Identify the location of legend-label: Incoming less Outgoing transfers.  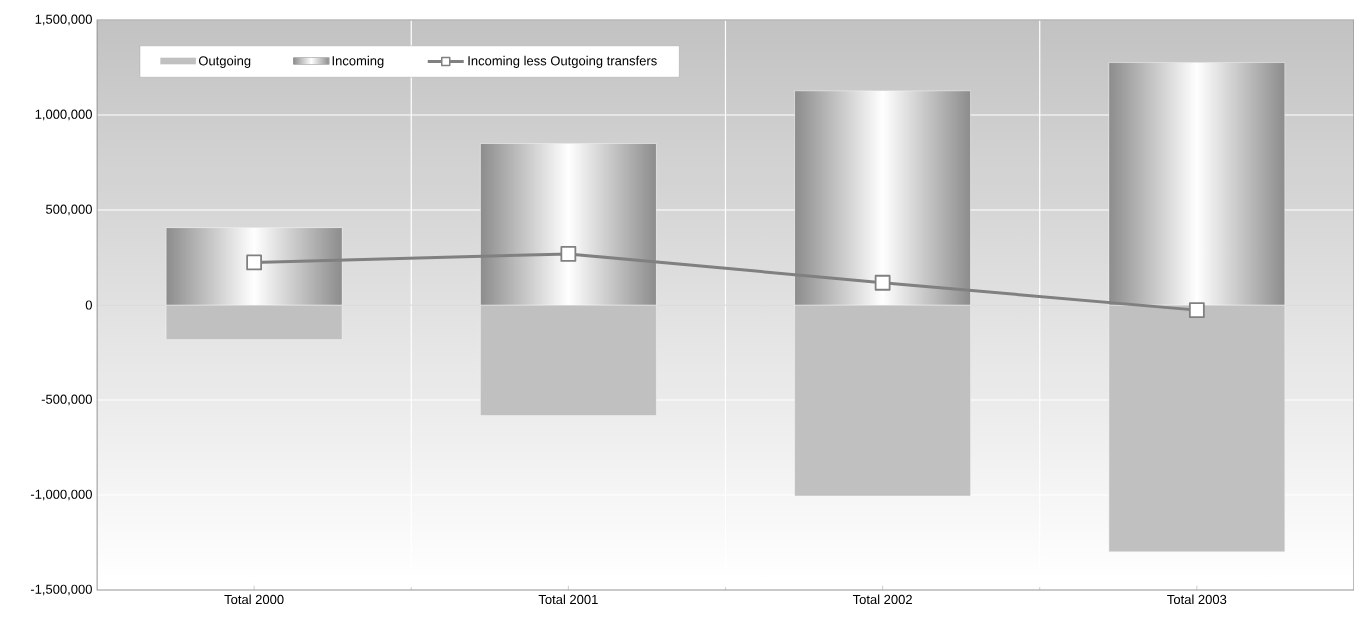
(562, 61).